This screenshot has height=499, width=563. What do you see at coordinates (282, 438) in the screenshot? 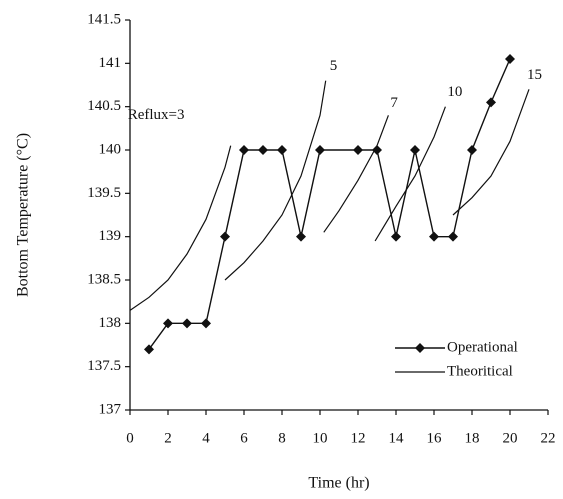
I see `x-tick-label: 8` at bounding box center [282, 438].